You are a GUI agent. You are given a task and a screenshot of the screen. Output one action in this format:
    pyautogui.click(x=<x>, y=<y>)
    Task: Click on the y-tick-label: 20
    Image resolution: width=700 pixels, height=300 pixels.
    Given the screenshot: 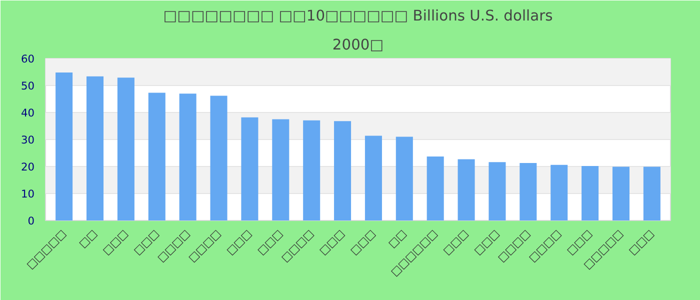 What is the action you would take?
    pyautogui.click(x=27, y=167)
    